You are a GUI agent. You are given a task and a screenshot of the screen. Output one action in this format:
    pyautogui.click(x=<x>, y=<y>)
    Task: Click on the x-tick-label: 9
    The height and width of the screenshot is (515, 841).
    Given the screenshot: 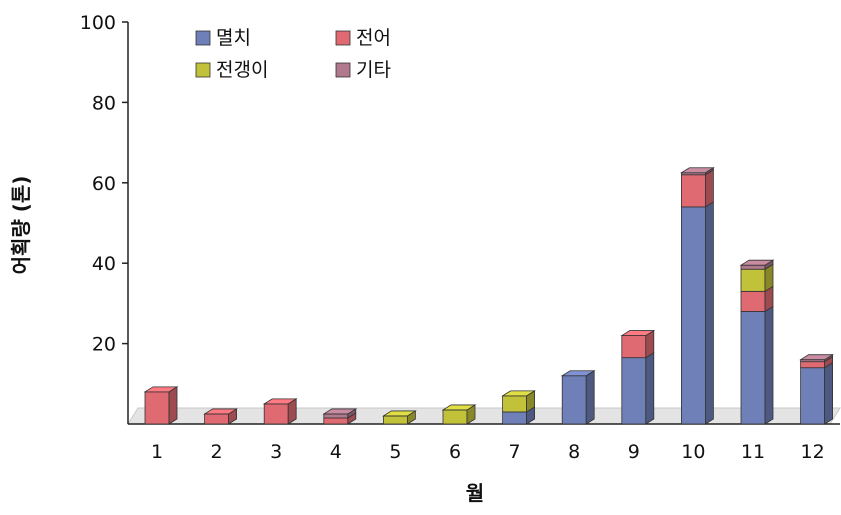 What is the action you would take?
    pyautogui.click(x=634, y=452)
    